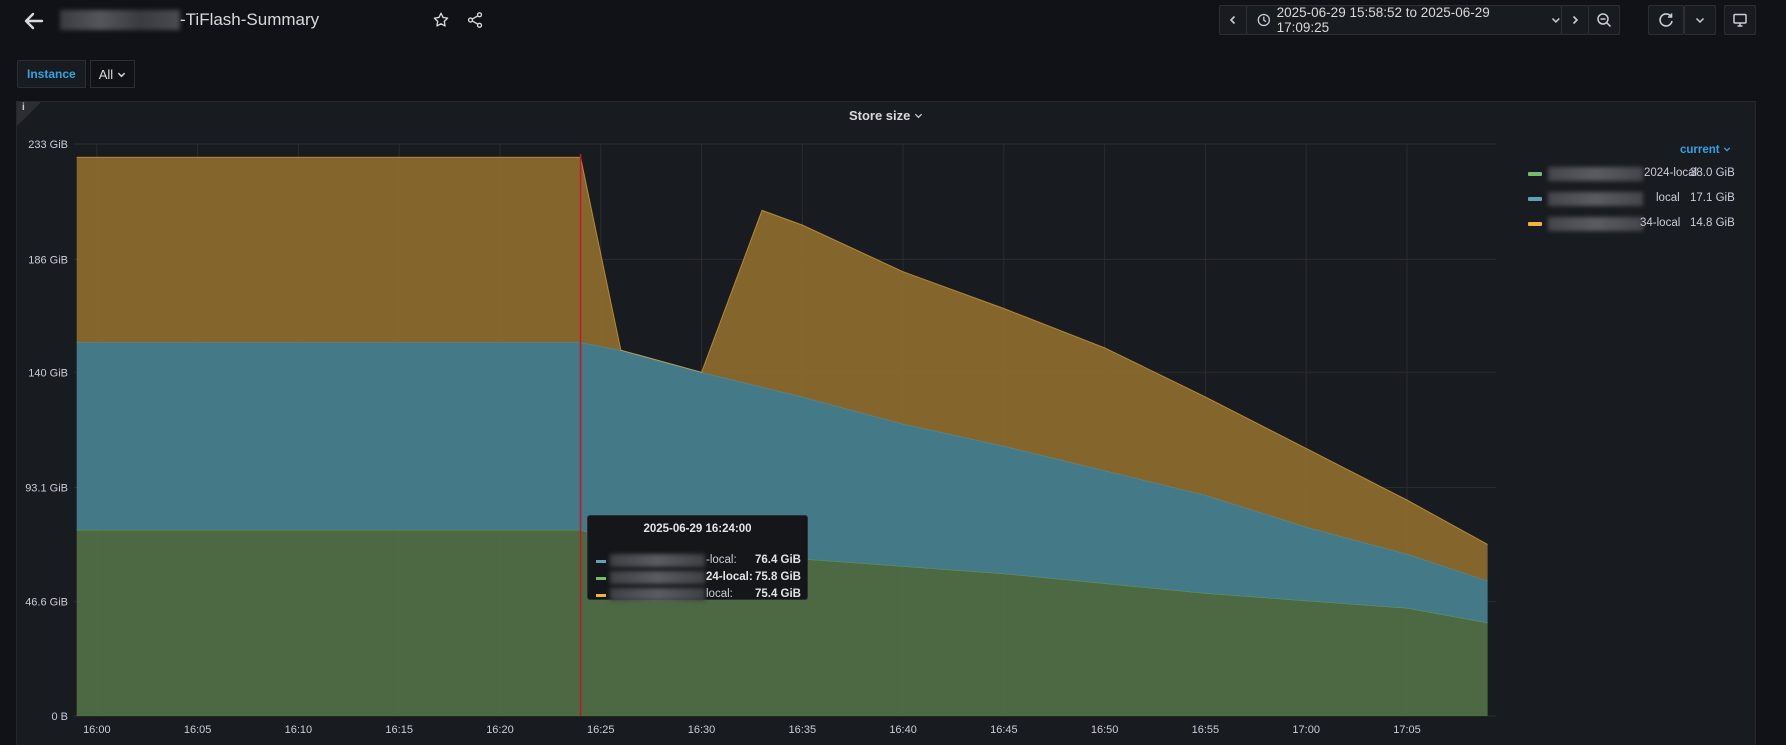 The height and width of the screenshot is (745, 1786). What do you see at coordinates (1264, 20) in the screenshot?
I see `clock-icon` at bounding box center [1264, 20].